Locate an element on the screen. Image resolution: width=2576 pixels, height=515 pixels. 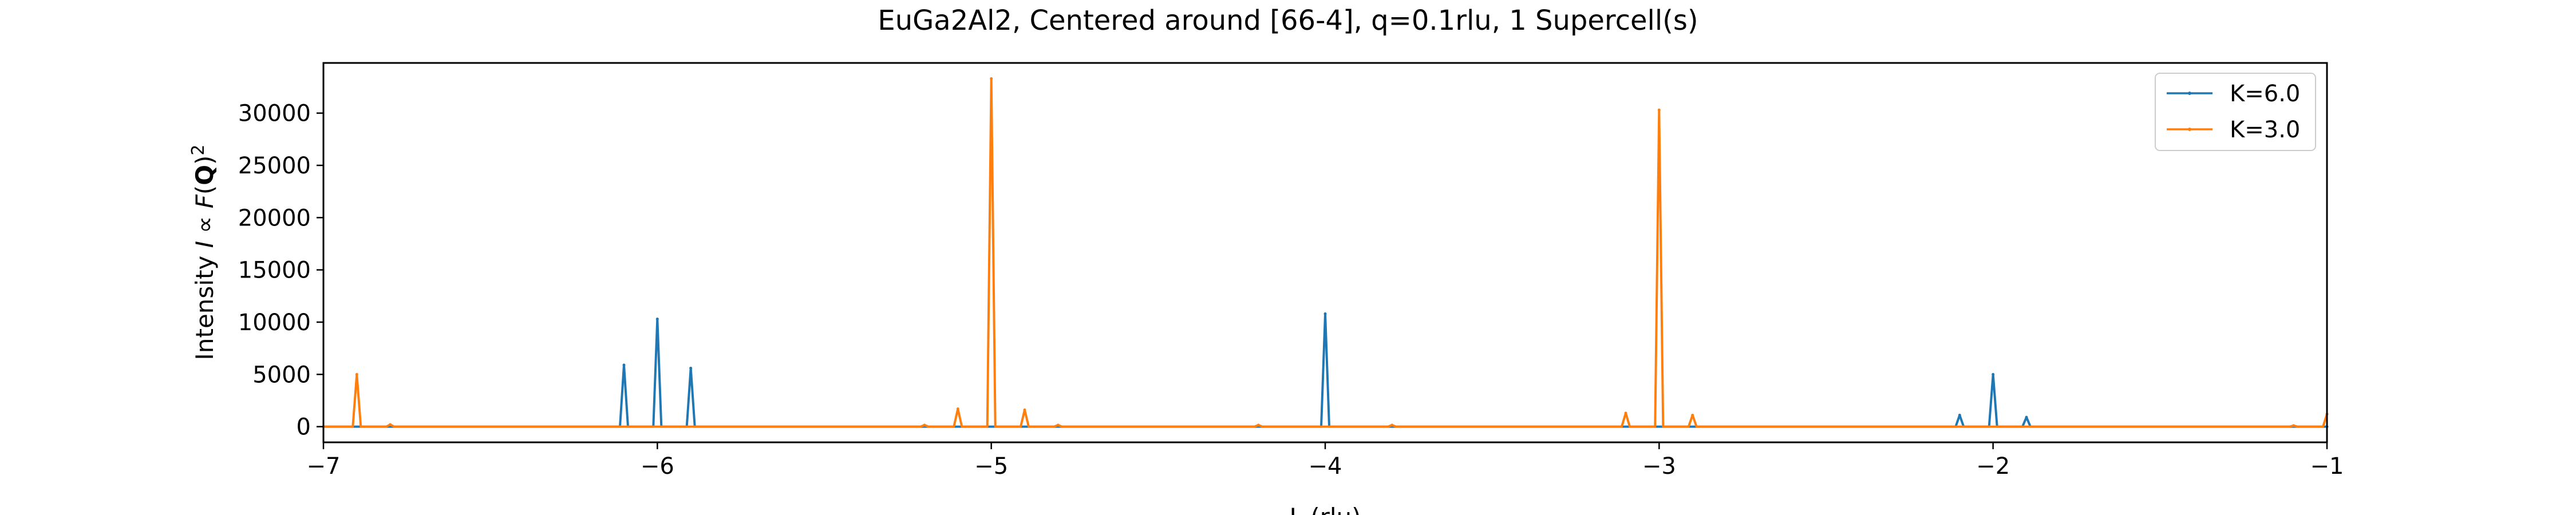
legend-marker-k3 is located at coordinates (2189, 129).